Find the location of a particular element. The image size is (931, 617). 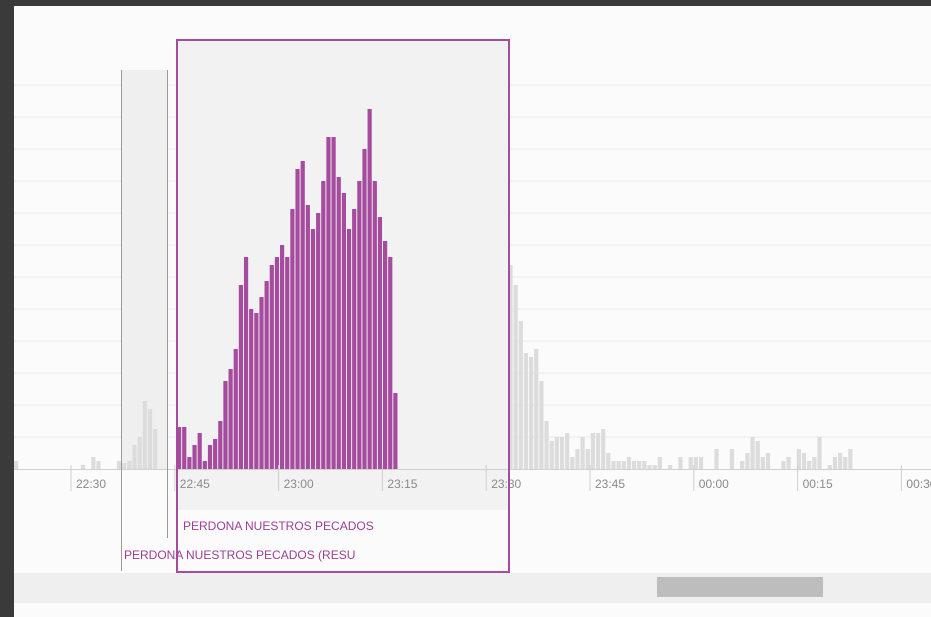

x-tick-label: 23:30 is located at coordinates (506, 484).